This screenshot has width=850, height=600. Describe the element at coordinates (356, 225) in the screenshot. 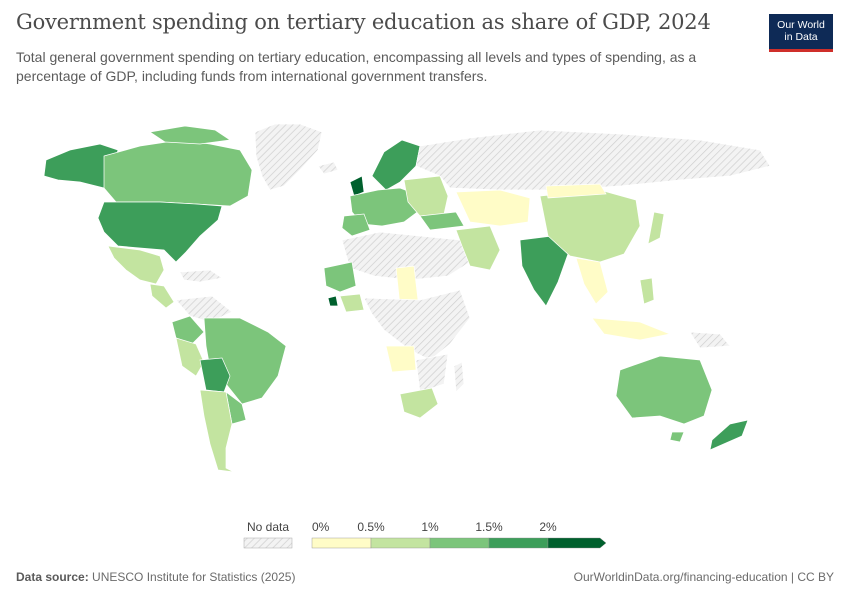

I see `region-iberia` at that location.